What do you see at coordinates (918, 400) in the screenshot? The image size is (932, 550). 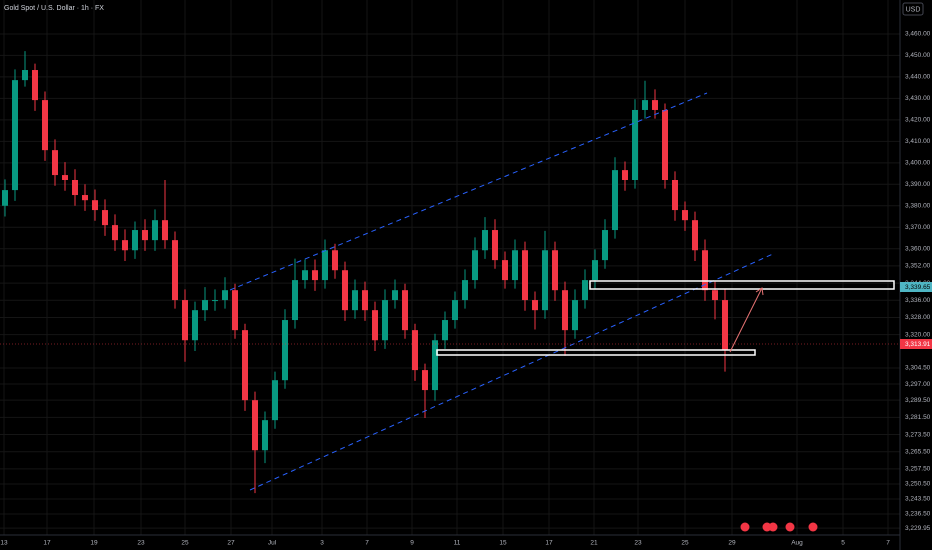 I see `y-tick-label: 3,289.50` at bounding box center [918, 400].